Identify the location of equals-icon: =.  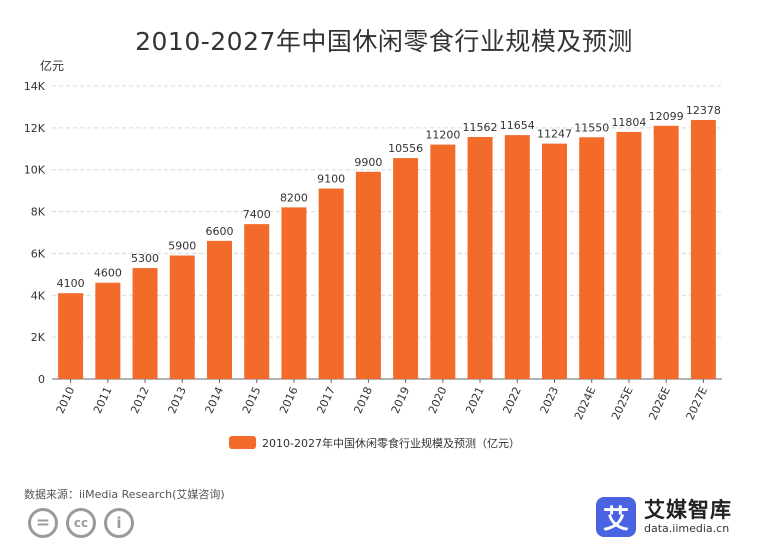
(43, 523).